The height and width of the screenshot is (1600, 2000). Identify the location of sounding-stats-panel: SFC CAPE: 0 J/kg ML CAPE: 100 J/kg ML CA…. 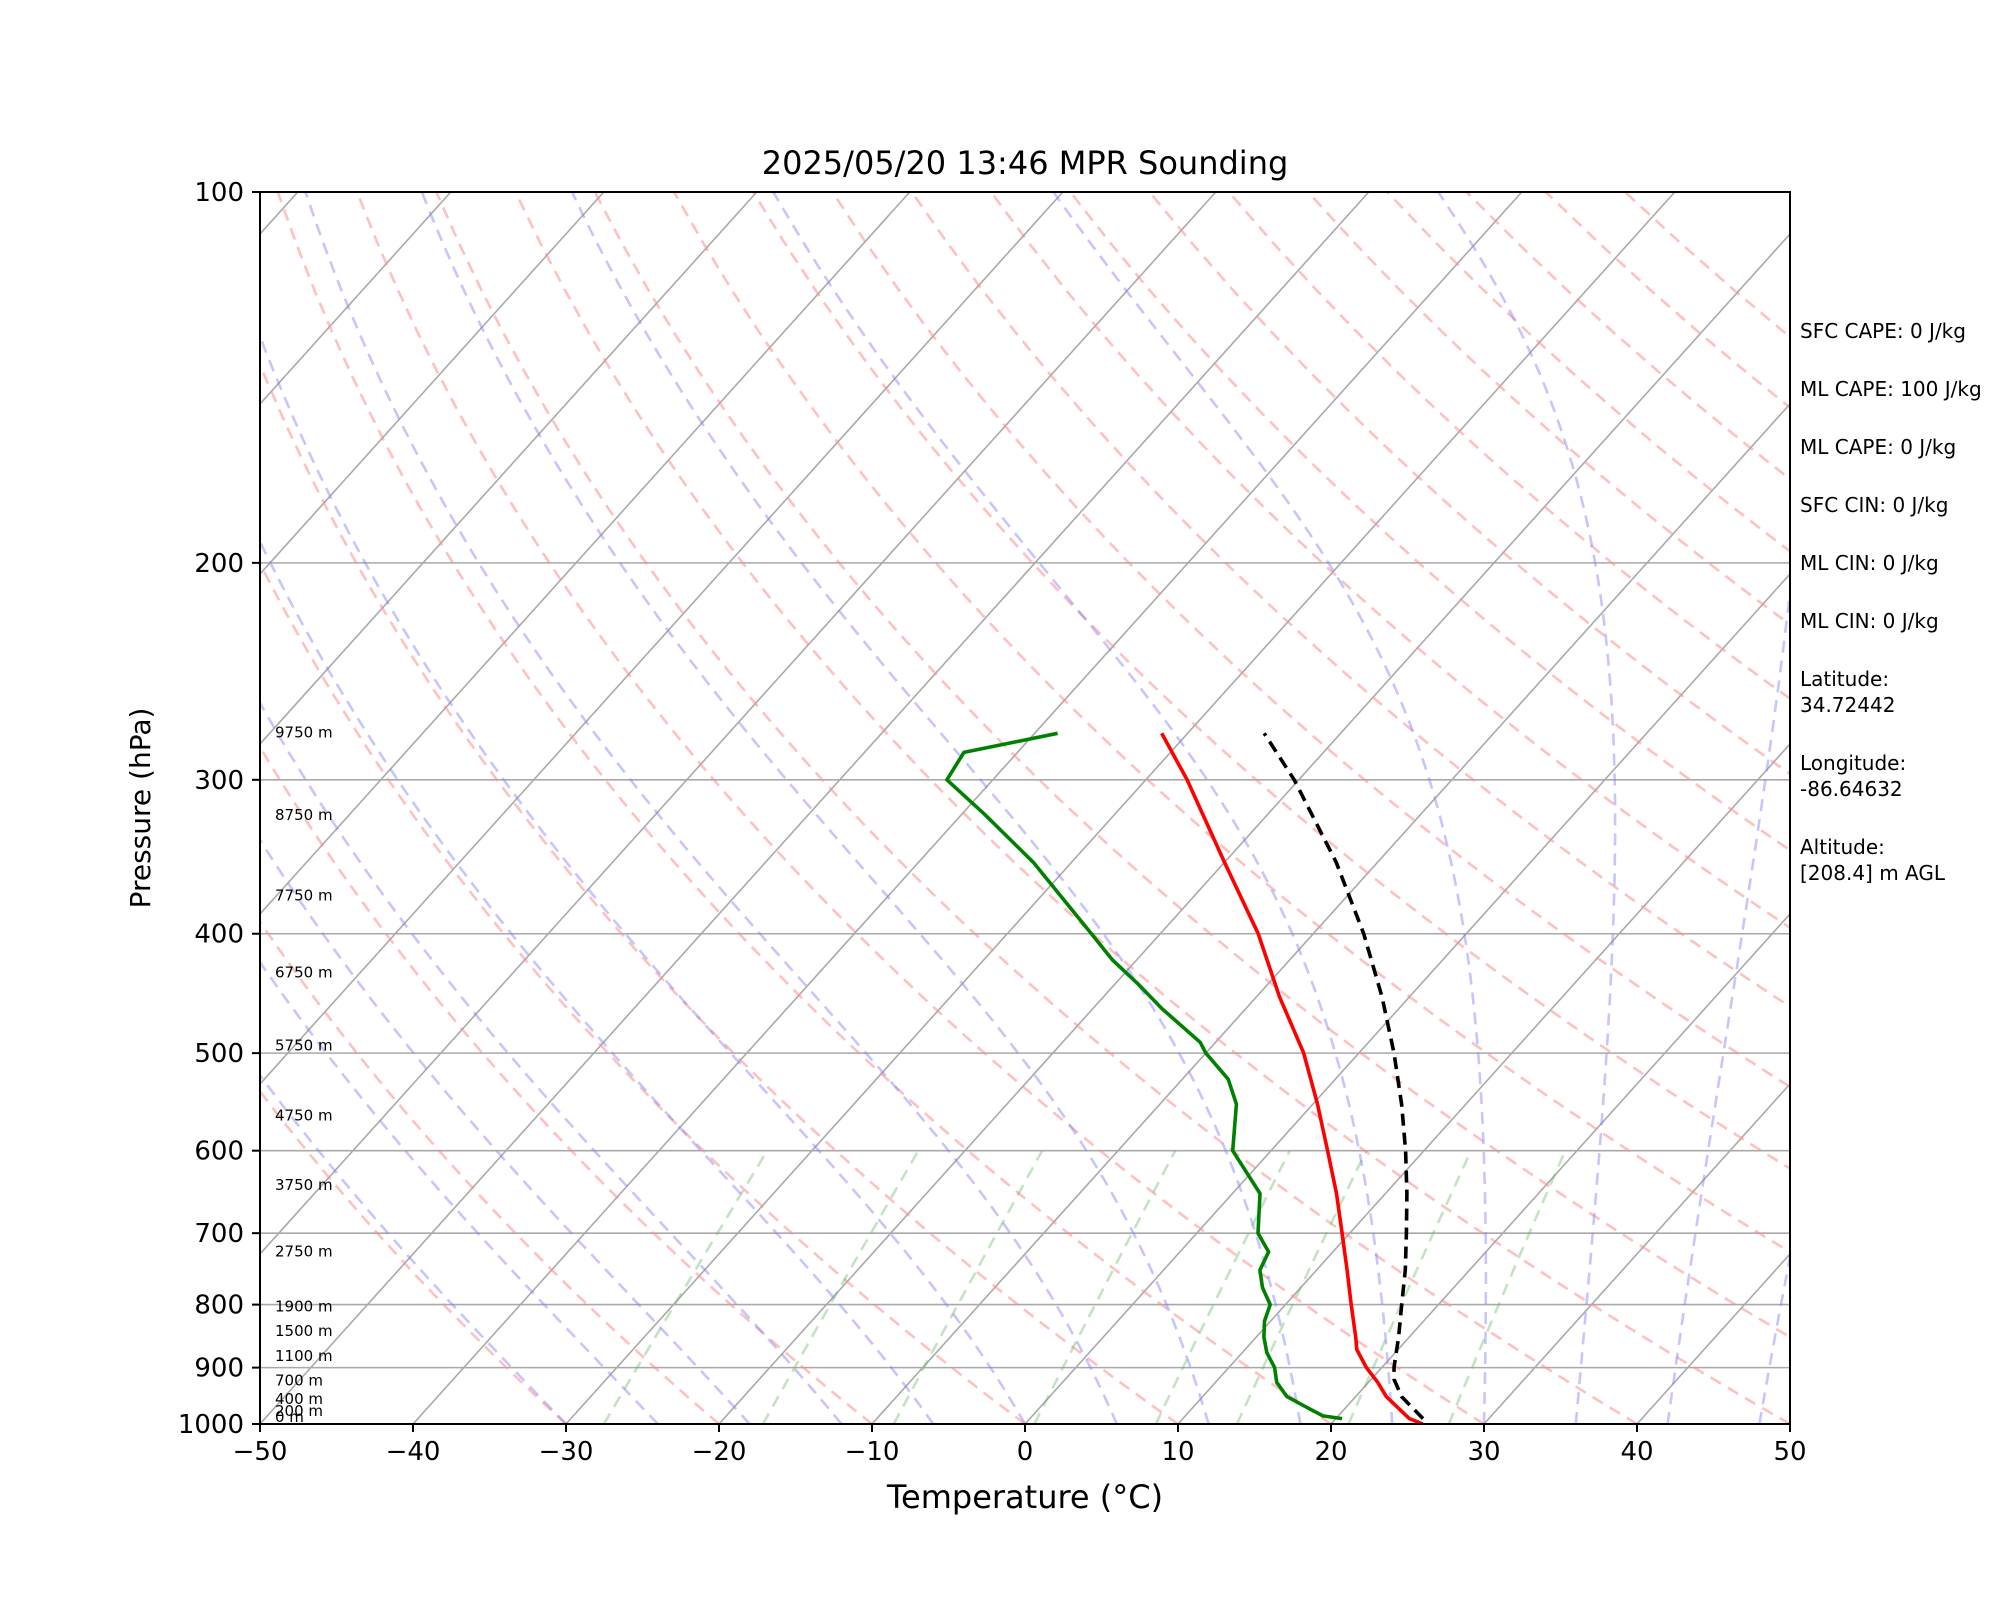
(1900, 618).